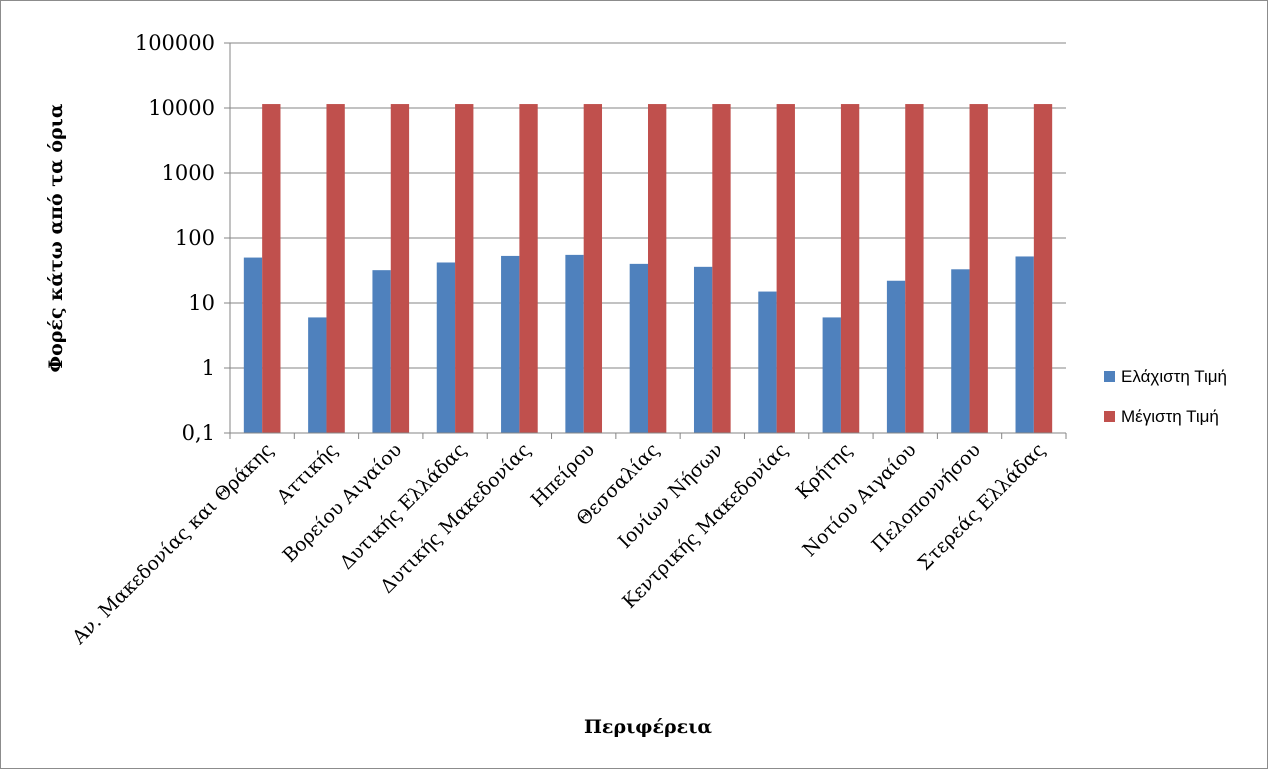 The image size is (1270, 771). What do you see at coordinates (201, 303) in the screenshot?
I see `y-tick-label: 10` at bounding box center [201, 303].